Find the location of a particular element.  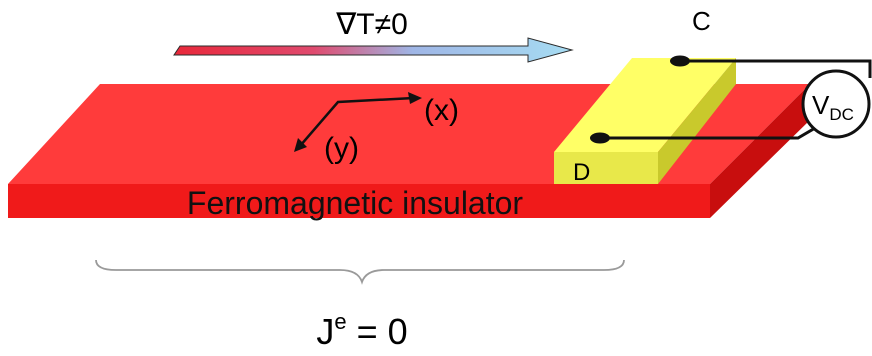

y-axis-arrowhead is located at coordinates (300, 145).